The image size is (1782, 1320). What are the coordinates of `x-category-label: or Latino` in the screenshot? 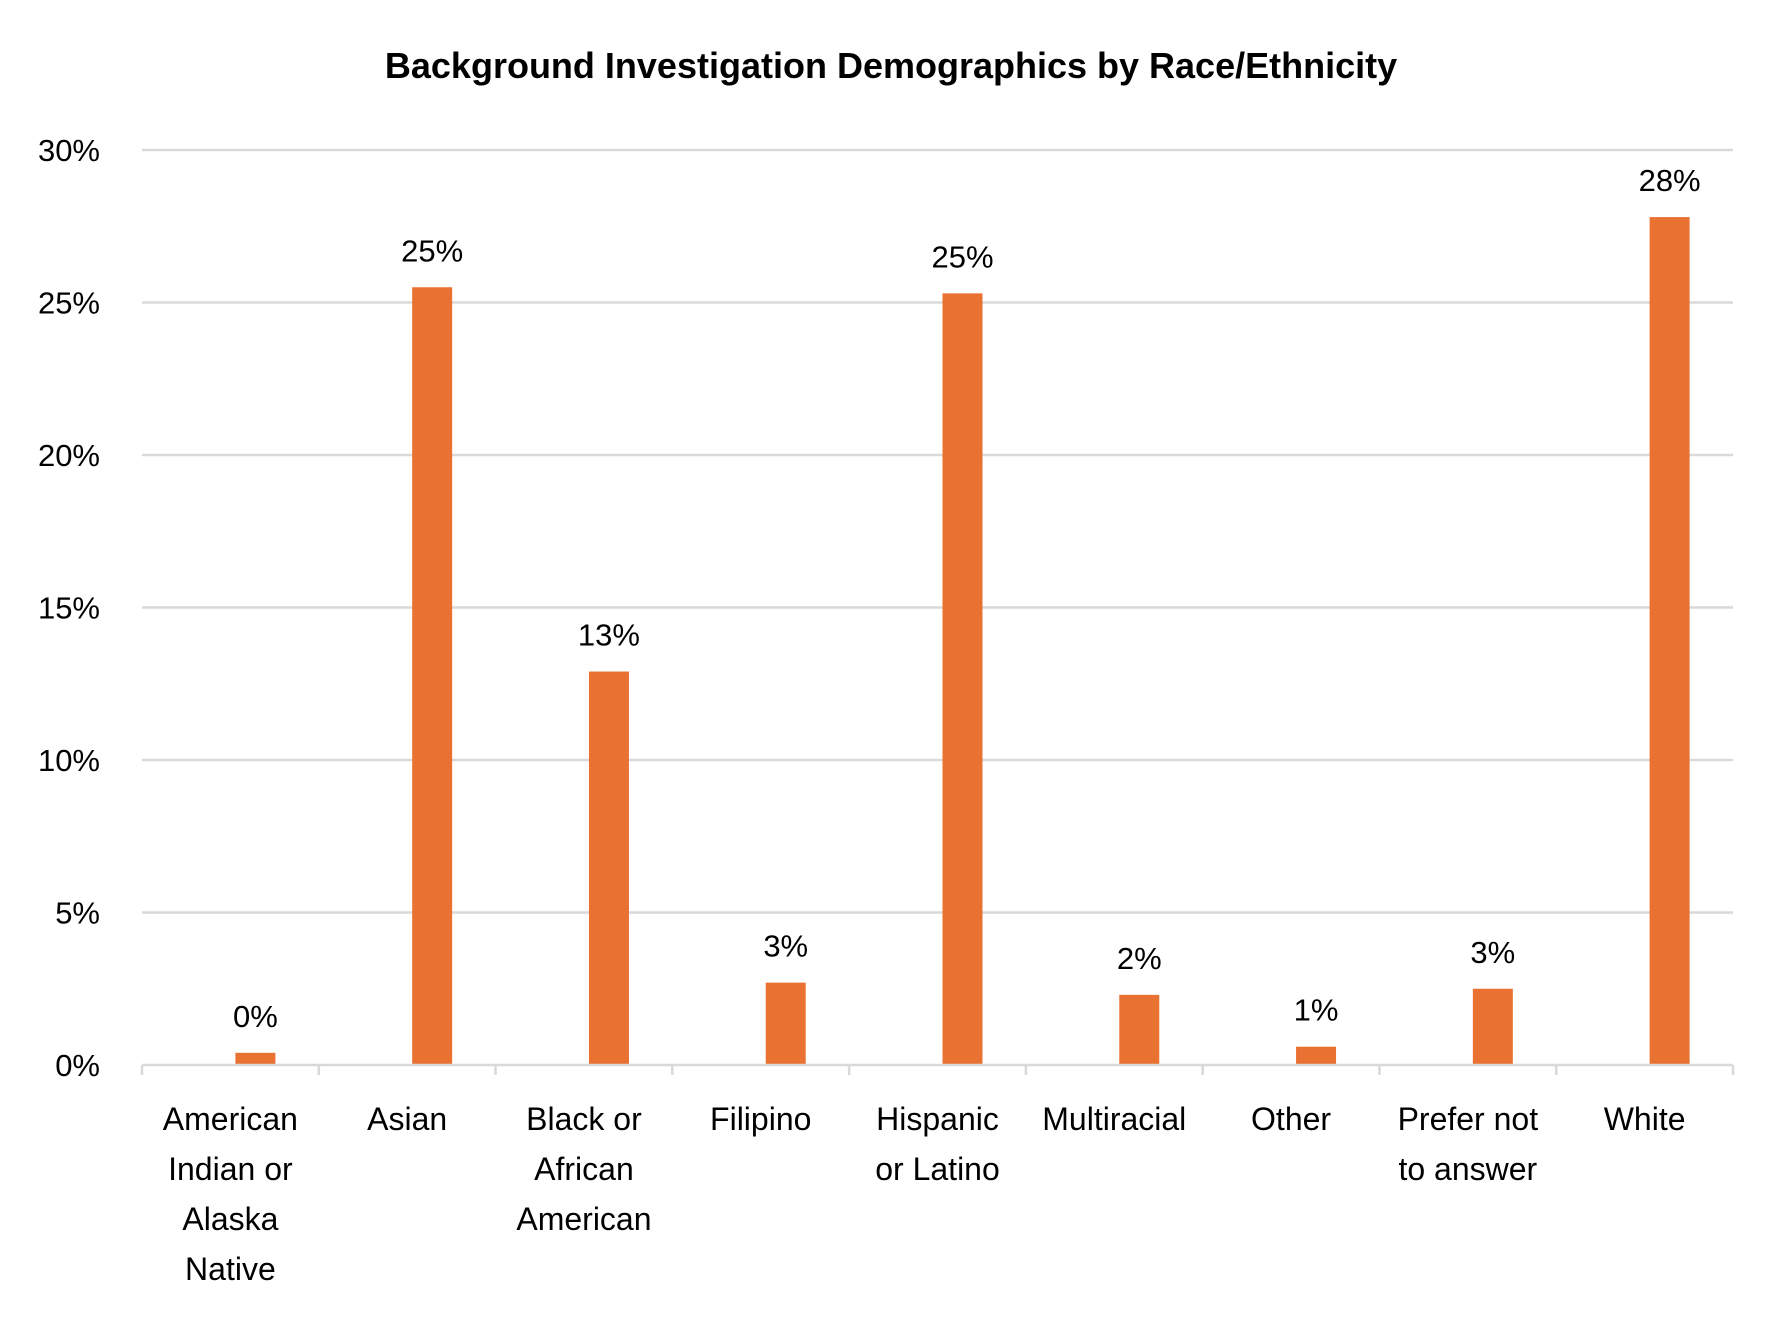 It's located at (937, 1169).